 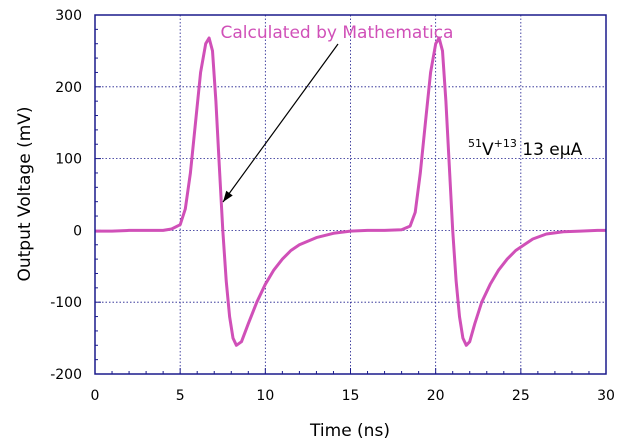 I want to click on charge-state: +13, so click(x=505, y=143).